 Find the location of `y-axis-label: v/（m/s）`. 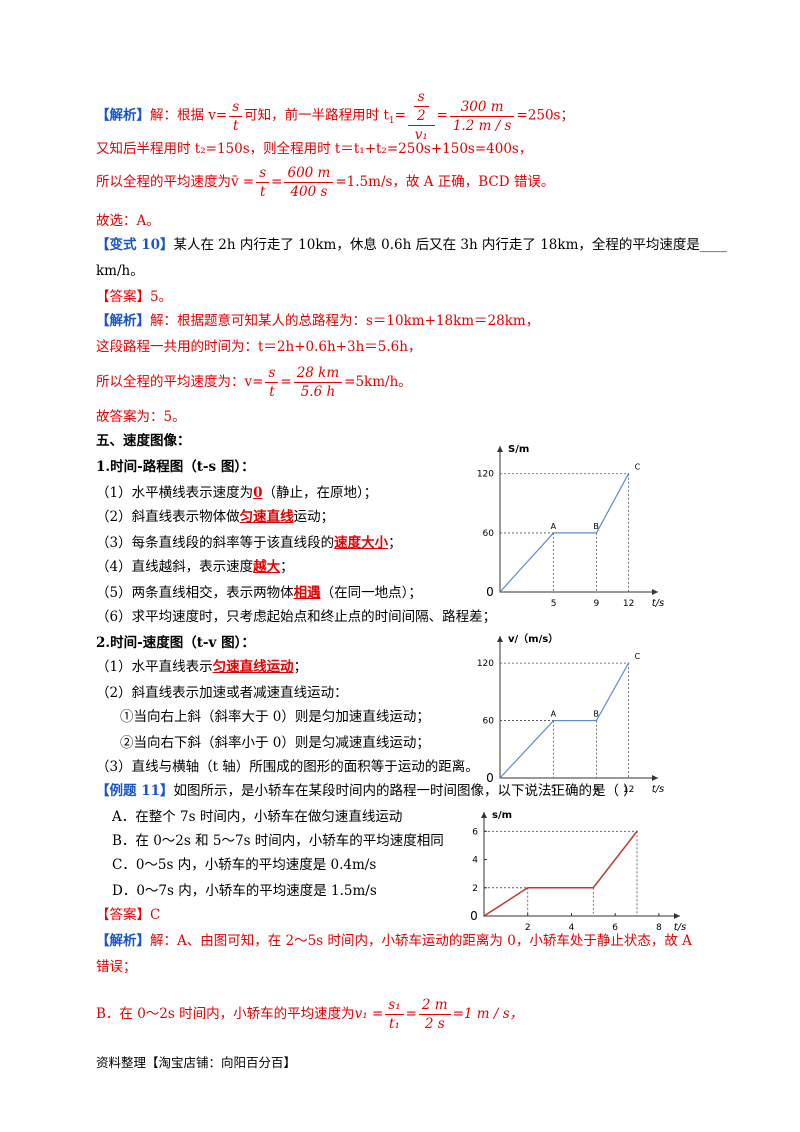

y-axis-label: v/（m/s） is located at coordinates (533, 638).